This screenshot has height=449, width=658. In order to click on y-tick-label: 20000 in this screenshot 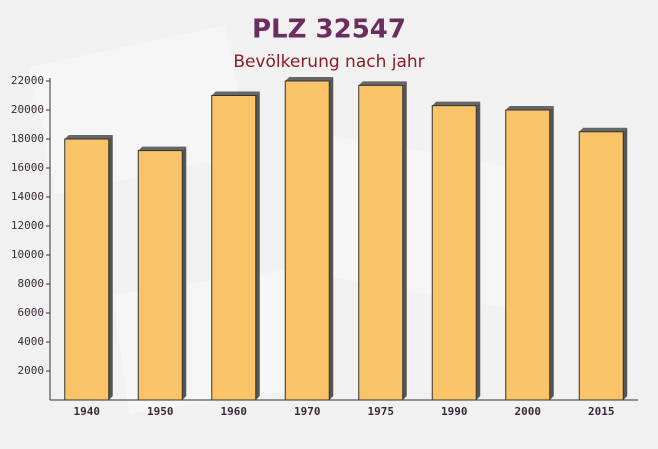, I will do `click(27, 109)`.